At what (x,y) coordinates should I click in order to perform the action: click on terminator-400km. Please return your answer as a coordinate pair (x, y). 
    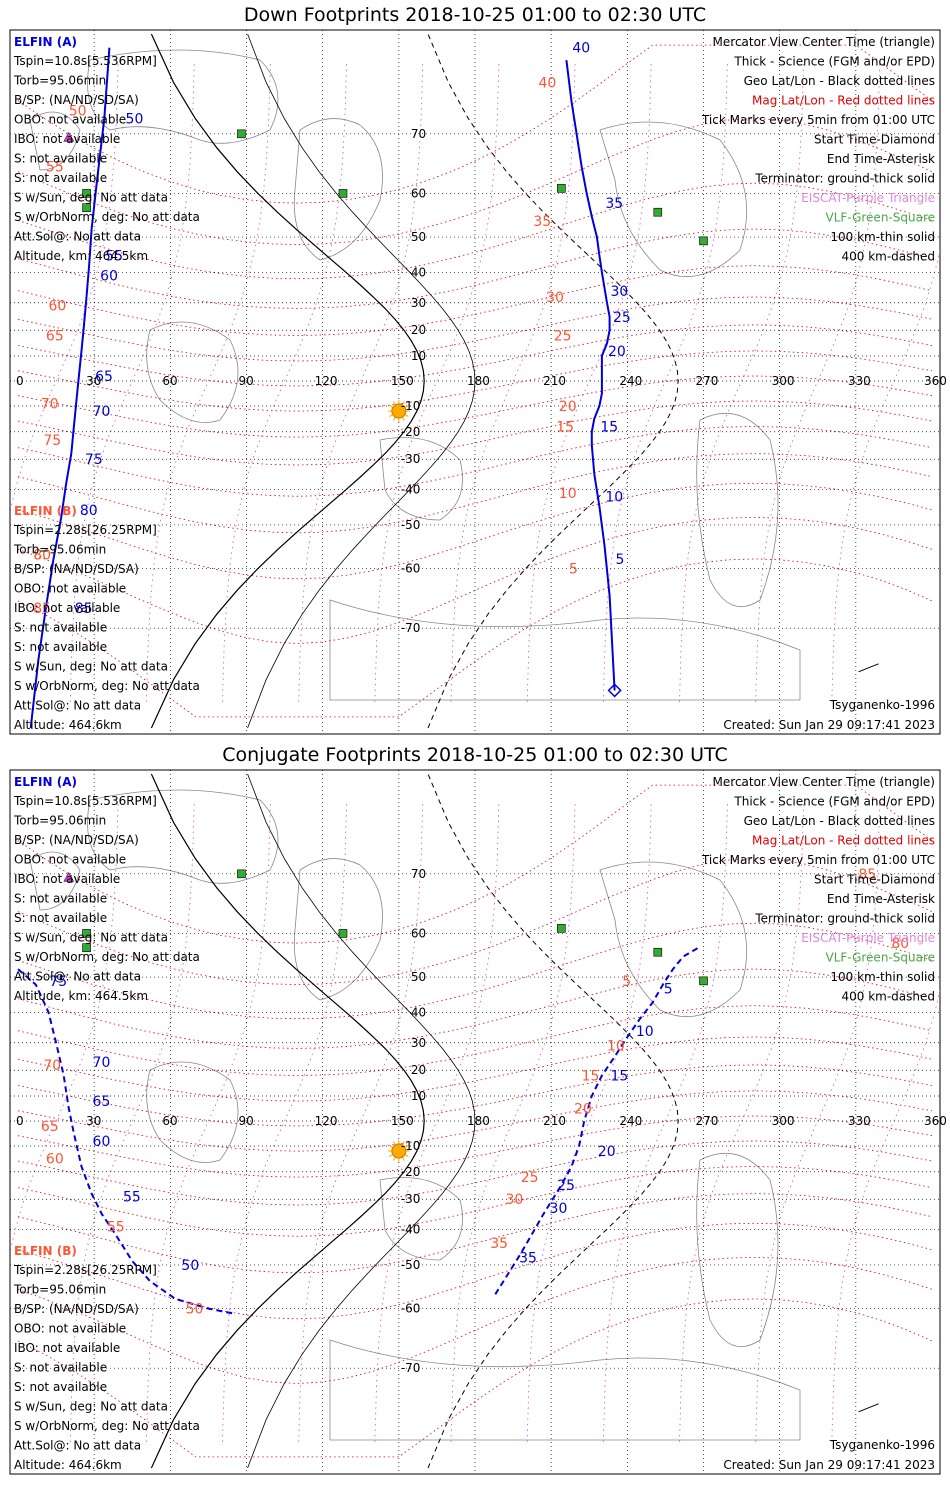
    Looking at the image, I should click on (553, 1121).